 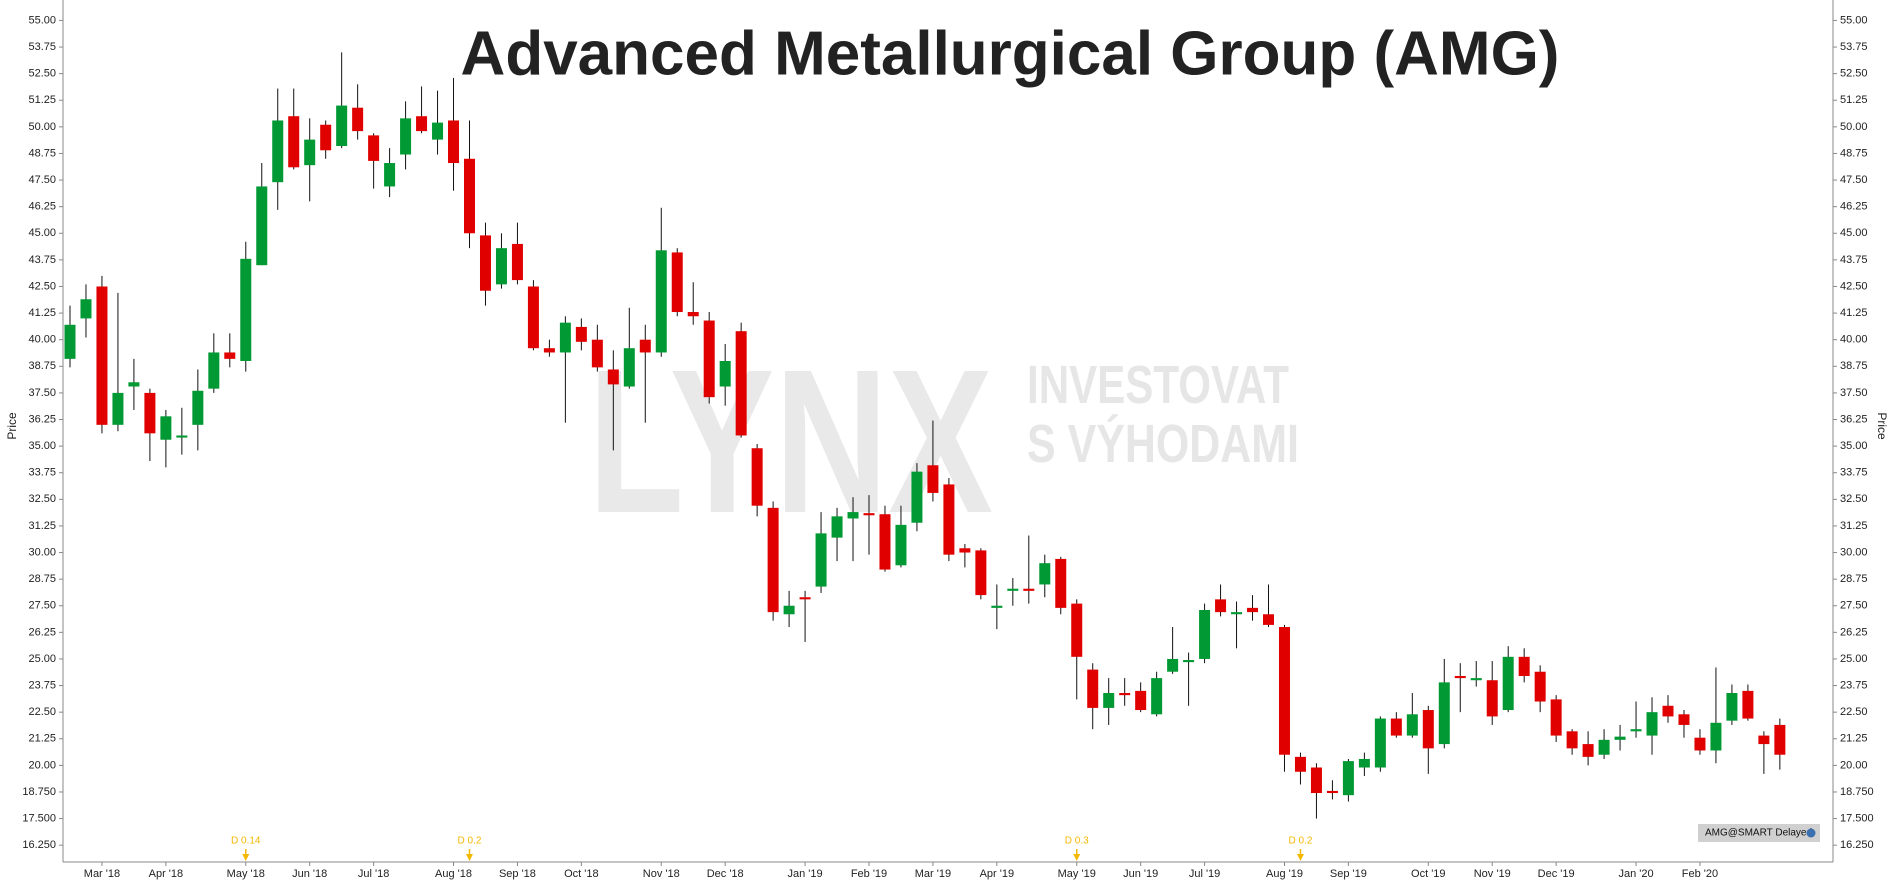 I want to click on dividend-label: D 0.2, so click(x=1301, y=841).